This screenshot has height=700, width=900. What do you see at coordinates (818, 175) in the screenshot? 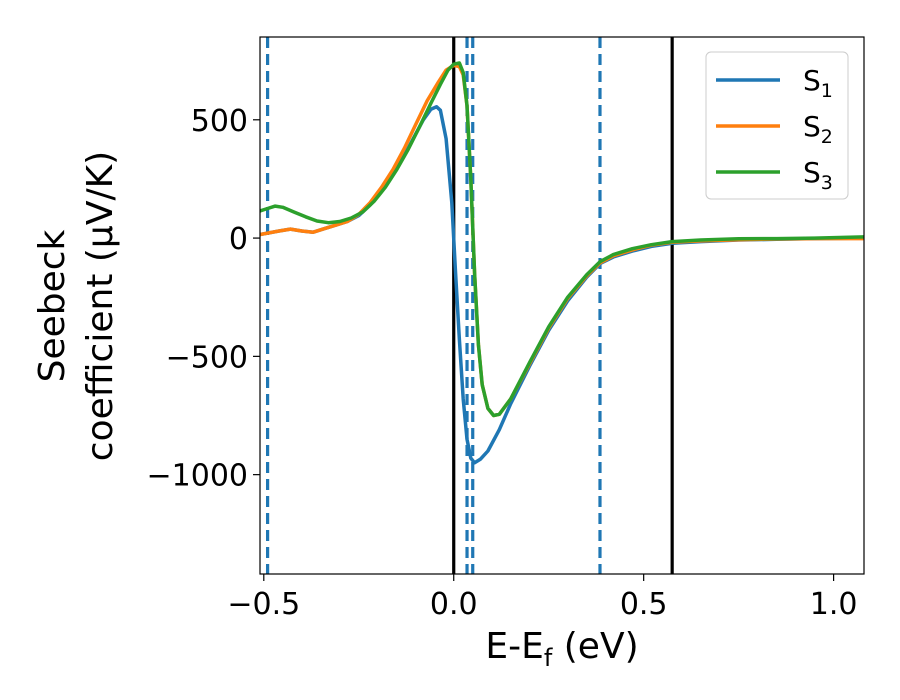
I see `legend-label-3: S3` at bounding box center [818, 175].